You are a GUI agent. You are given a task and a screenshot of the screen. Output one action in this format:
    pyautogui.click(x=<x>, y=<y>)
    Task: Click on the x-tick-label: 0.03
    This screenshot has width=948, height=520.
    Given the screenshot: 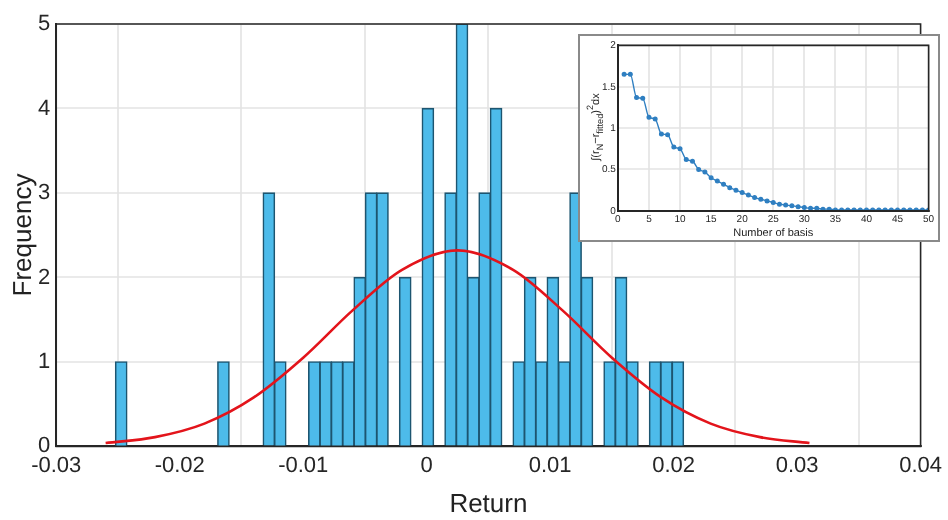 What is the action you would take?
    pyautogui.click(x=797, y=465)
    